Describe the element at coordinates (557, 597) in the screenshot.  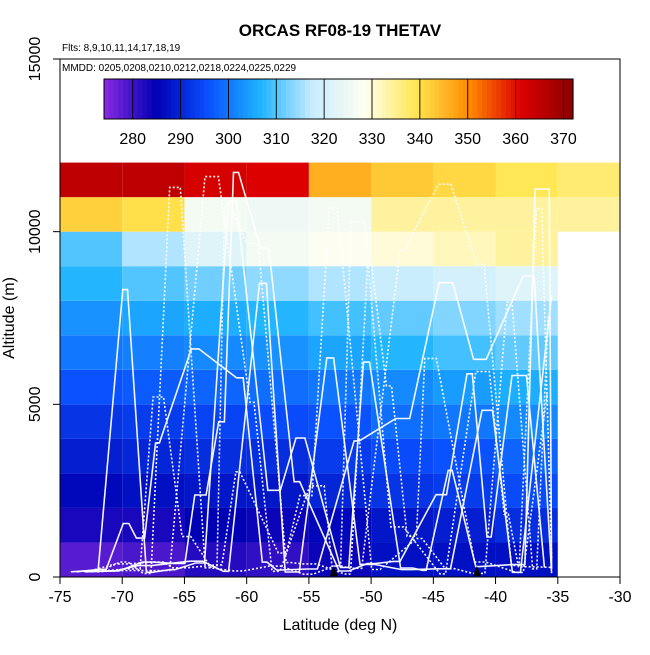
I see `x-tick-label: -35` at that location.